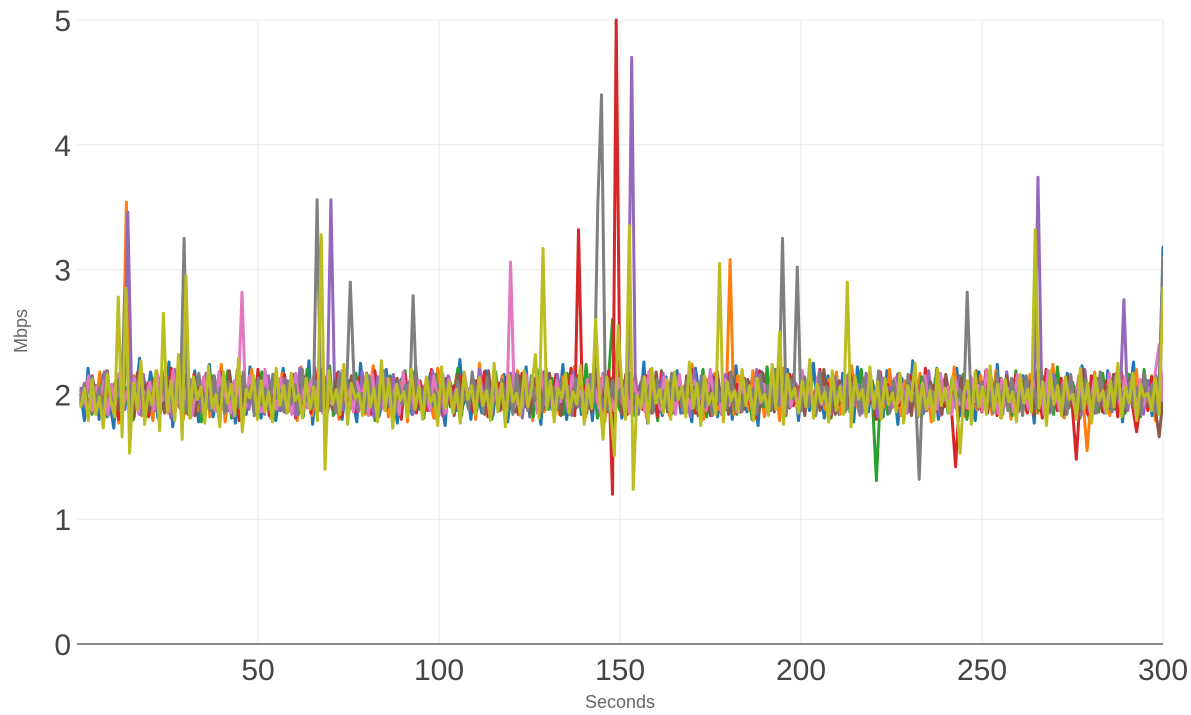 The height and width of the screenshot is (715, 1191). Describe the element at coordinates (62, 520) in the screenshot. I see `y-tick-label: 1` at that location.